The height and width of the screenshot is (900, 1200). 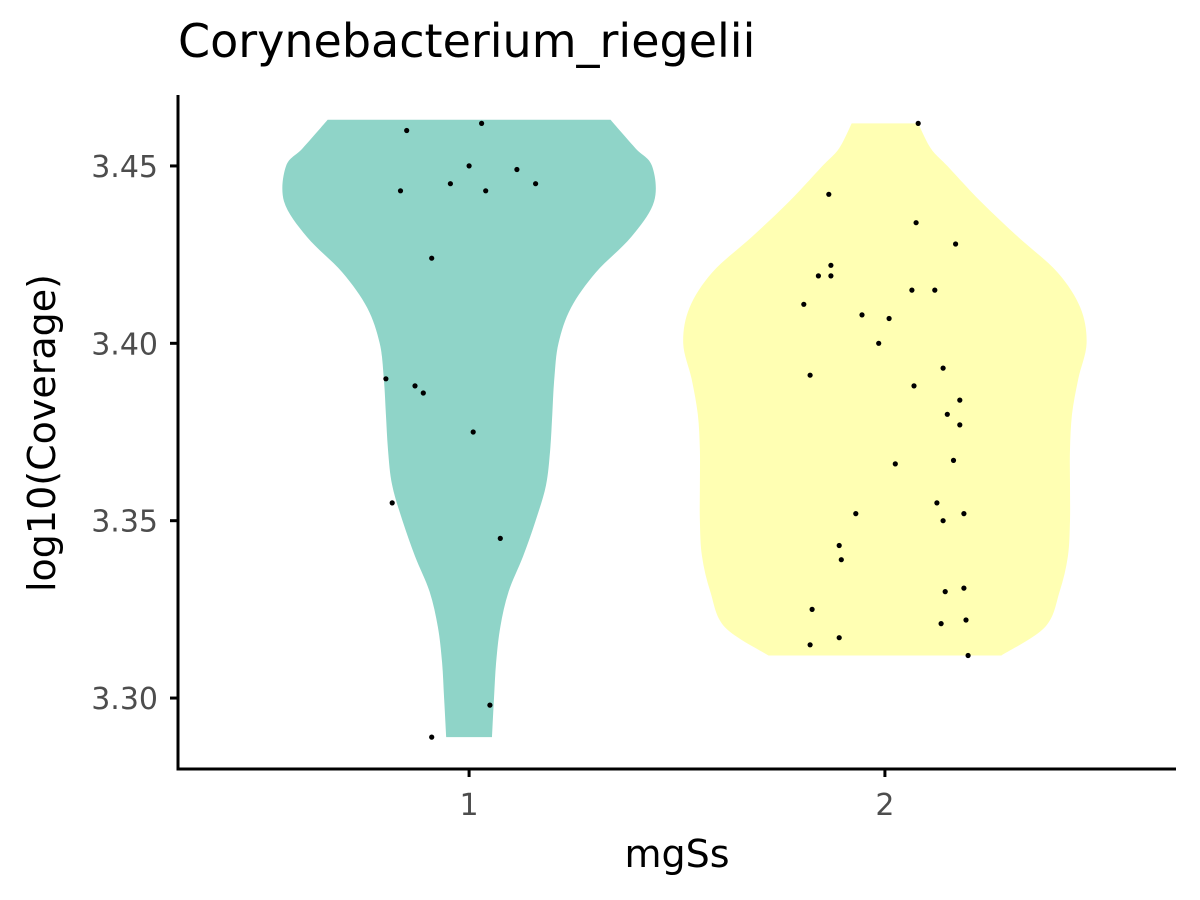 I want to click on chart-title: Corynebacterium_riegelii, so click(x=467, y=41).